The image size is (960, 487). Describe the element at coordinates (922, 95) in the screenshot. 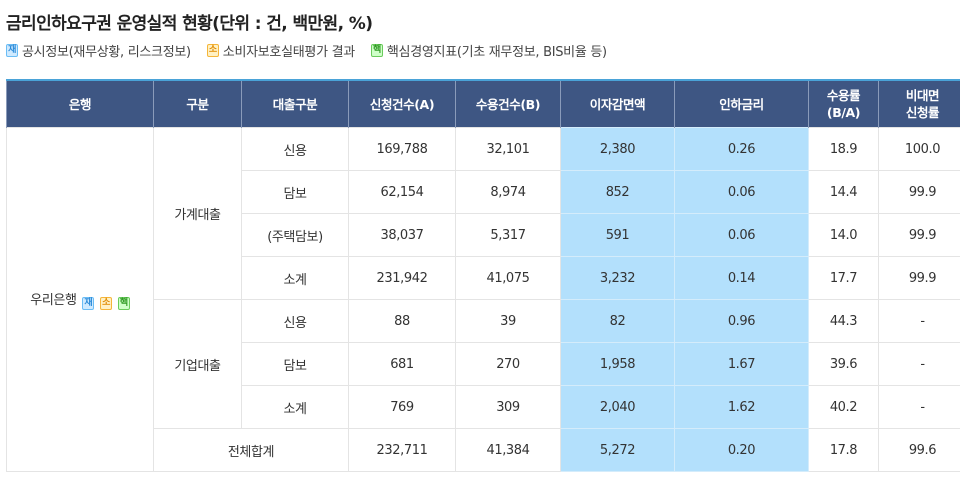

I see `header-text: 비대면` at that location.